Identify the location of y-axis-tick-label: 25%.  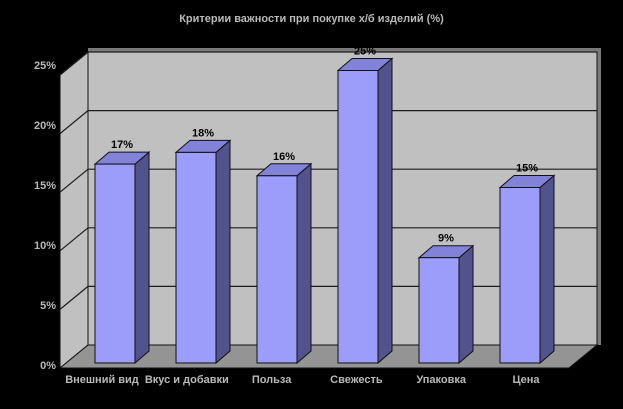
(45, 66).